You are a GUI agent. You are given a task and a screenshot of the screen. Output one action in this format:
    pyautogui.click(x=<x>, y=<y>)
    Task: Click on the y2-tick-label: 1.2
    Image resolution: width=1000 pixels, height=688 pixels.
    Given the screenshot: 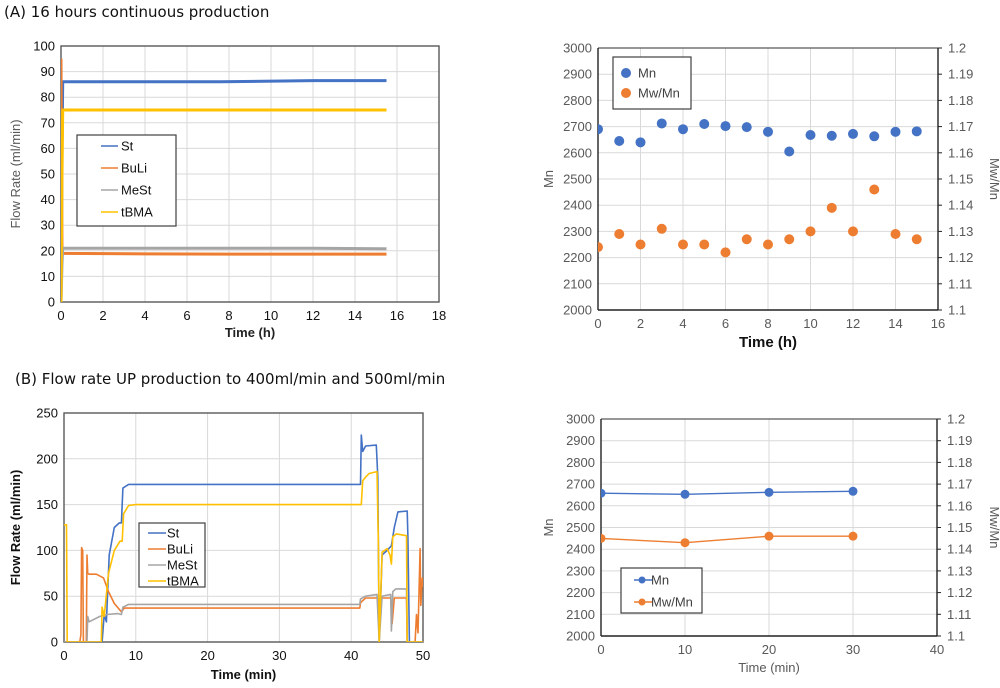 What is the action you would take?
    pyautogui.click(x=957, y=48)
    